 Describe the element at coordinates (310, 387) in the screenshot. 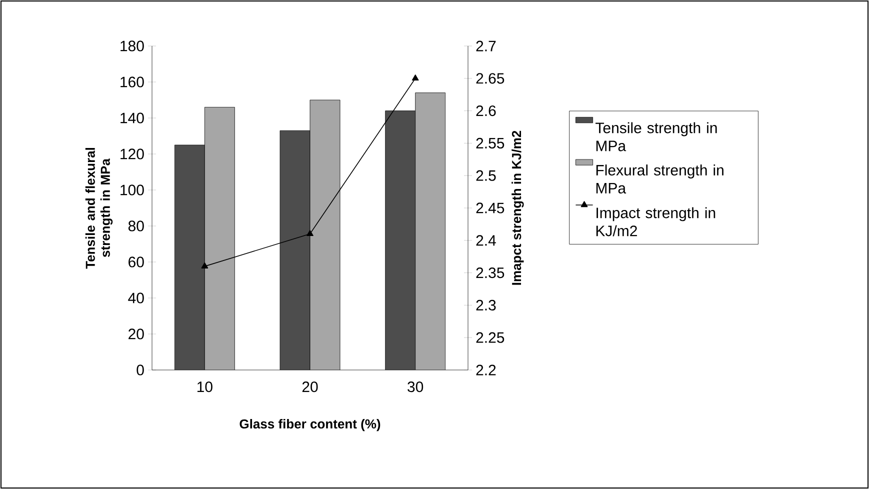

I see `x-tick-label: 20` at that location.